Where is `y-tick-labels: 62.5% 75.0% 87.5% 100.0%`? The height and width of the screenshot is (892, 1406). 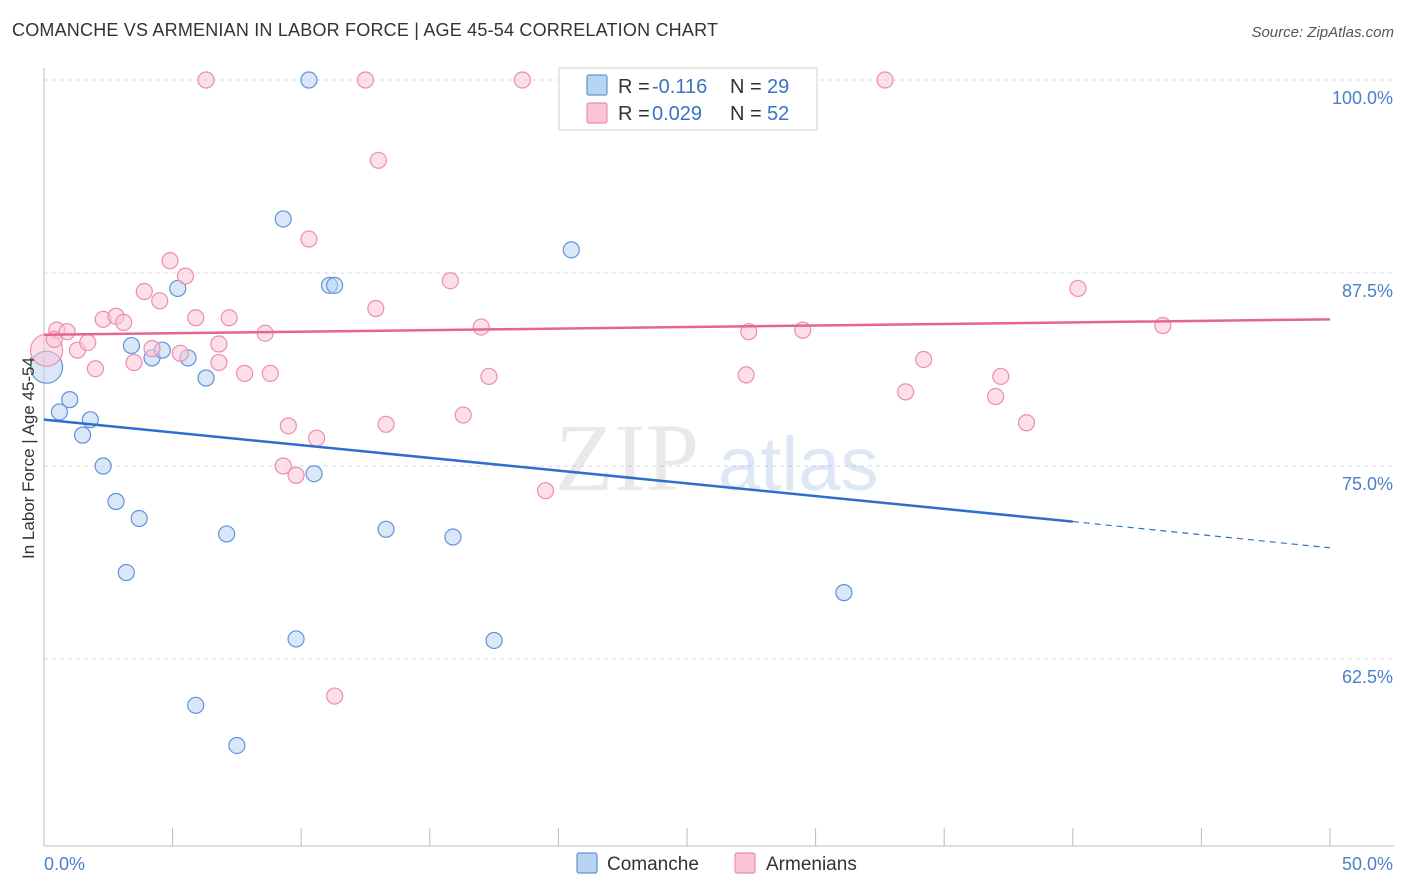
y-tick-labels: 62.5% 75.0% 87.5% 100.0% is located at coordinates (1362, 387).